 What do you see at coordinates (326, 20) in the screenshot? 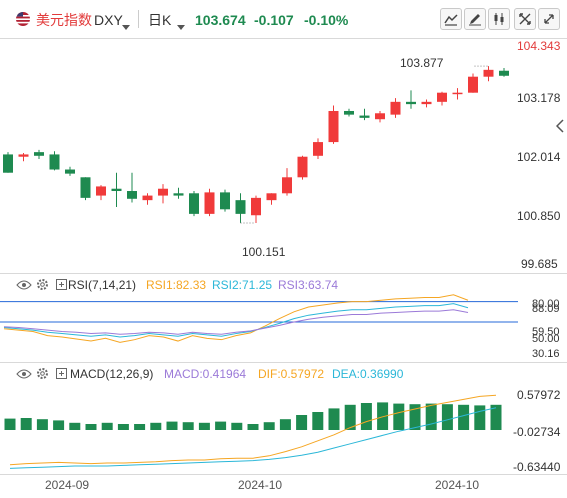
I see `price-change-pct: -0.10%` at bounding box center [326, 20].